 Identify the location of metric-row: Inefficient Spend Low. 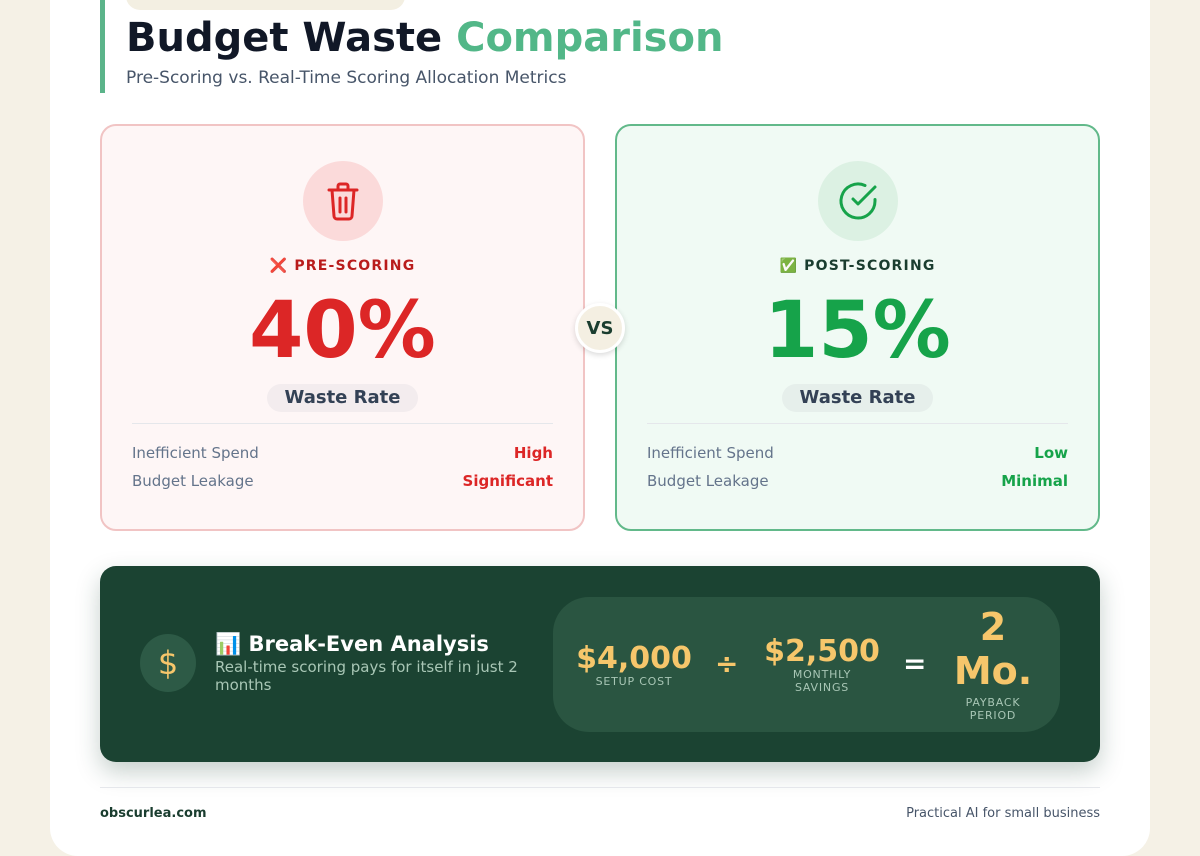
(857, 453).